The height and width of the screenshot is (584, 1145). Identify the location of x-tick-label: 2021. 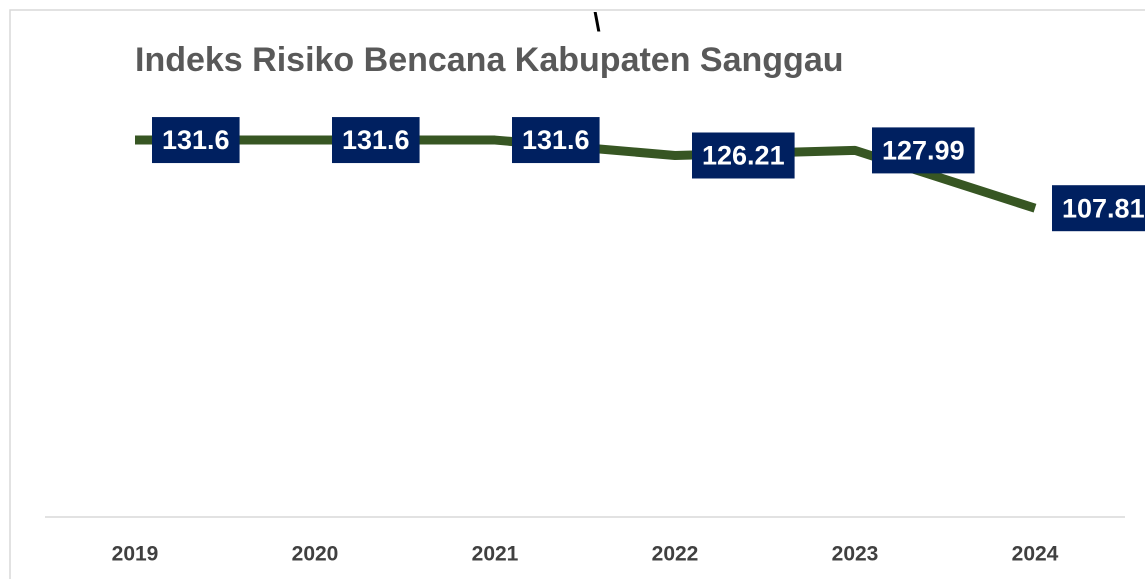
(495, 554).